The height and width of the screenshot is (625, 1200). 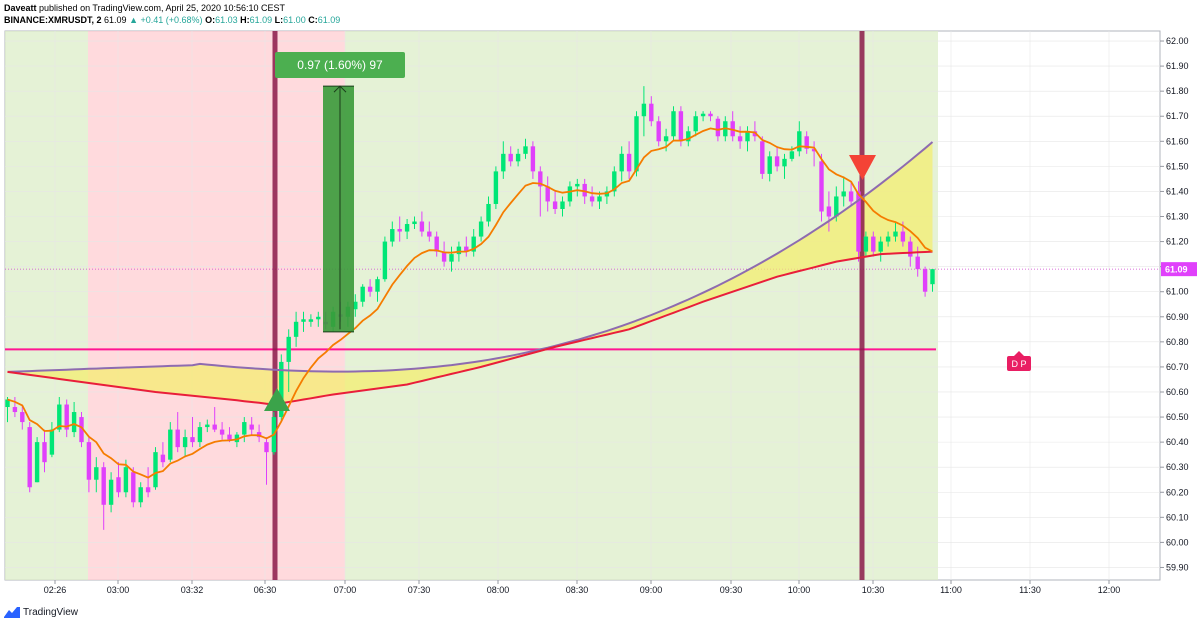 What do you see at coordinates (1177, 242) in the screenshot?
I see `y-tick-label: 61.20` at bounding box center [1177, 242].